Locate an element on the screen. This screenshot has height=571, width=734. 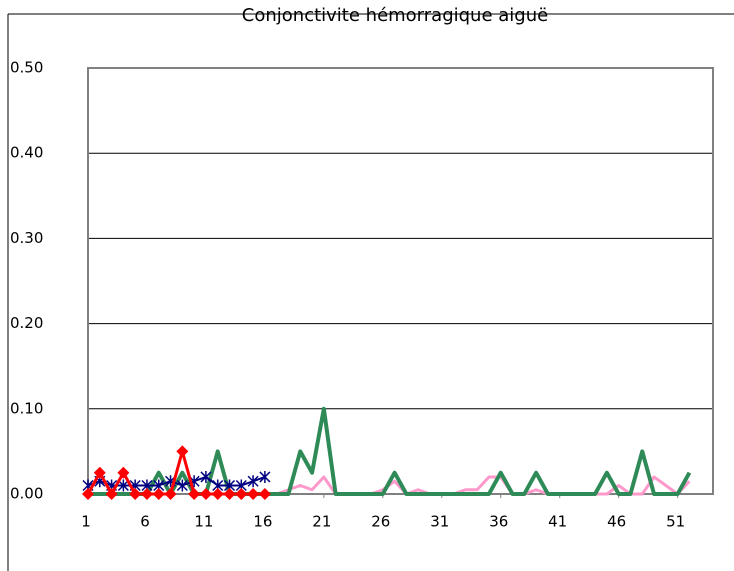
x-tick-label: 11 is located at coordinates (203, 522).